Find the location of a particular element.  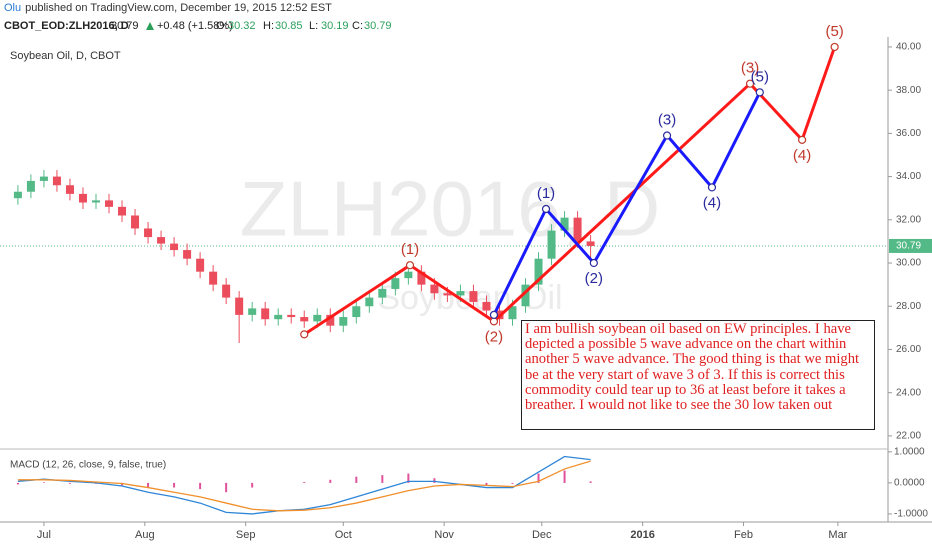

ohlc-label: C: is located at coordinates (357, 26).